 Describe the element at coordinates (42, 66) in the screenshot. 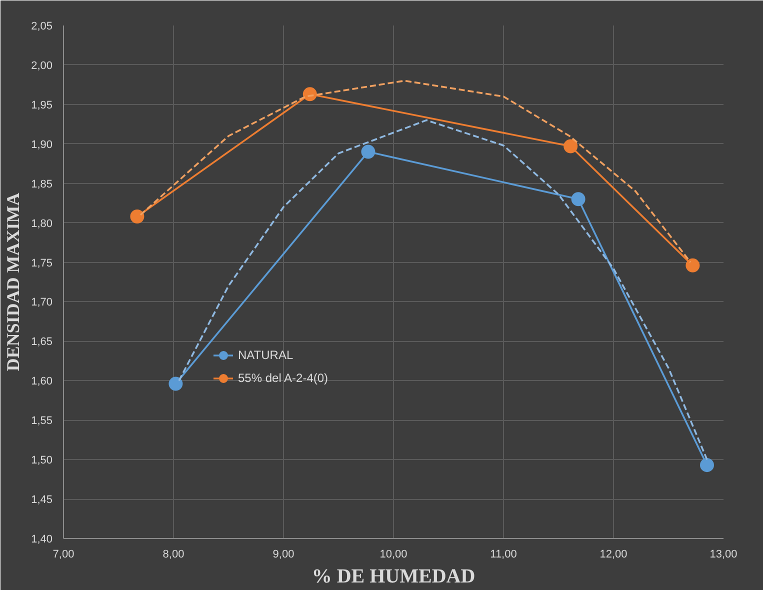

I see `y-tick-label: 2,00` at that location.